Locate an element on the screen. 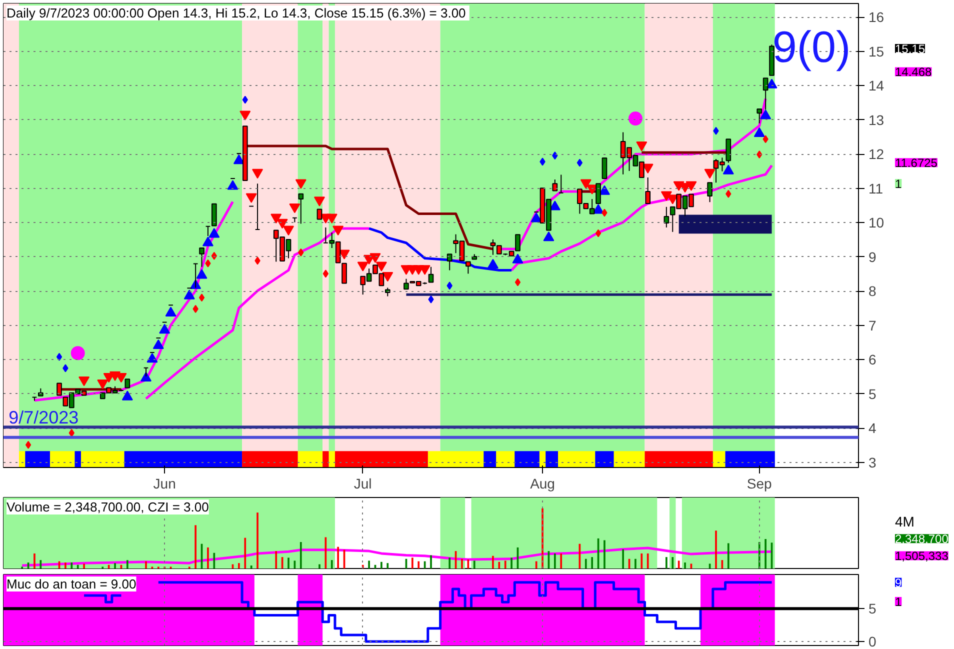  y-tick-label: 13 is located at coordinates (876, 120).